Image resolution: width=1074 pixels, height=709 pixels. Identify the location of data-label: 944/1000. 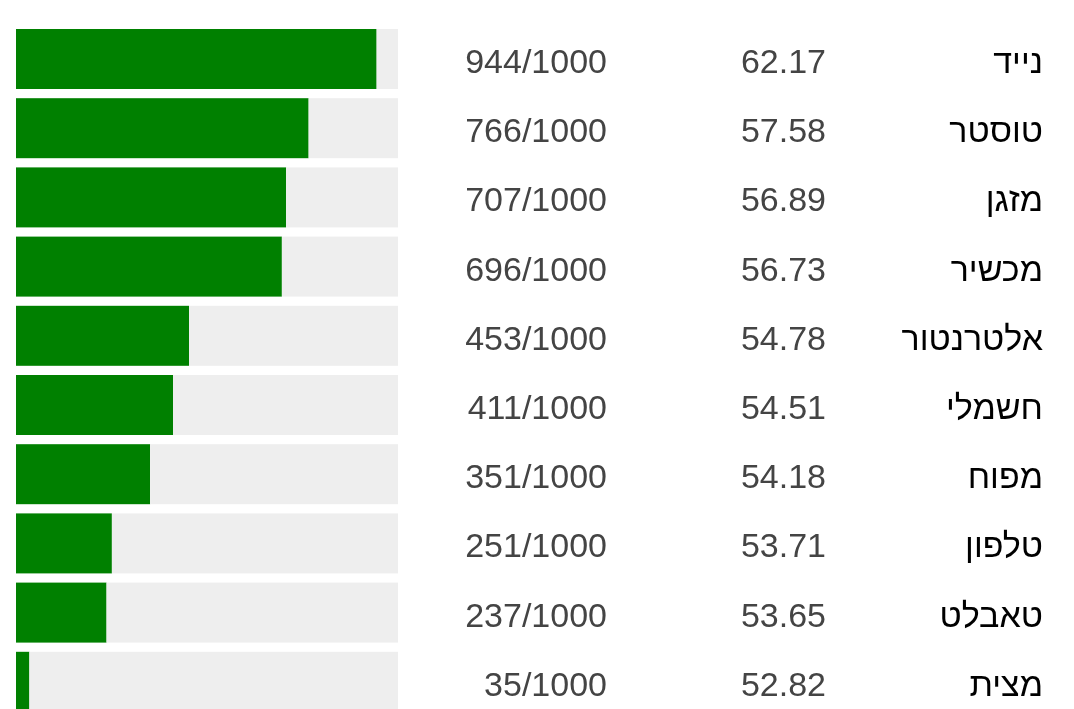
(536, 61).